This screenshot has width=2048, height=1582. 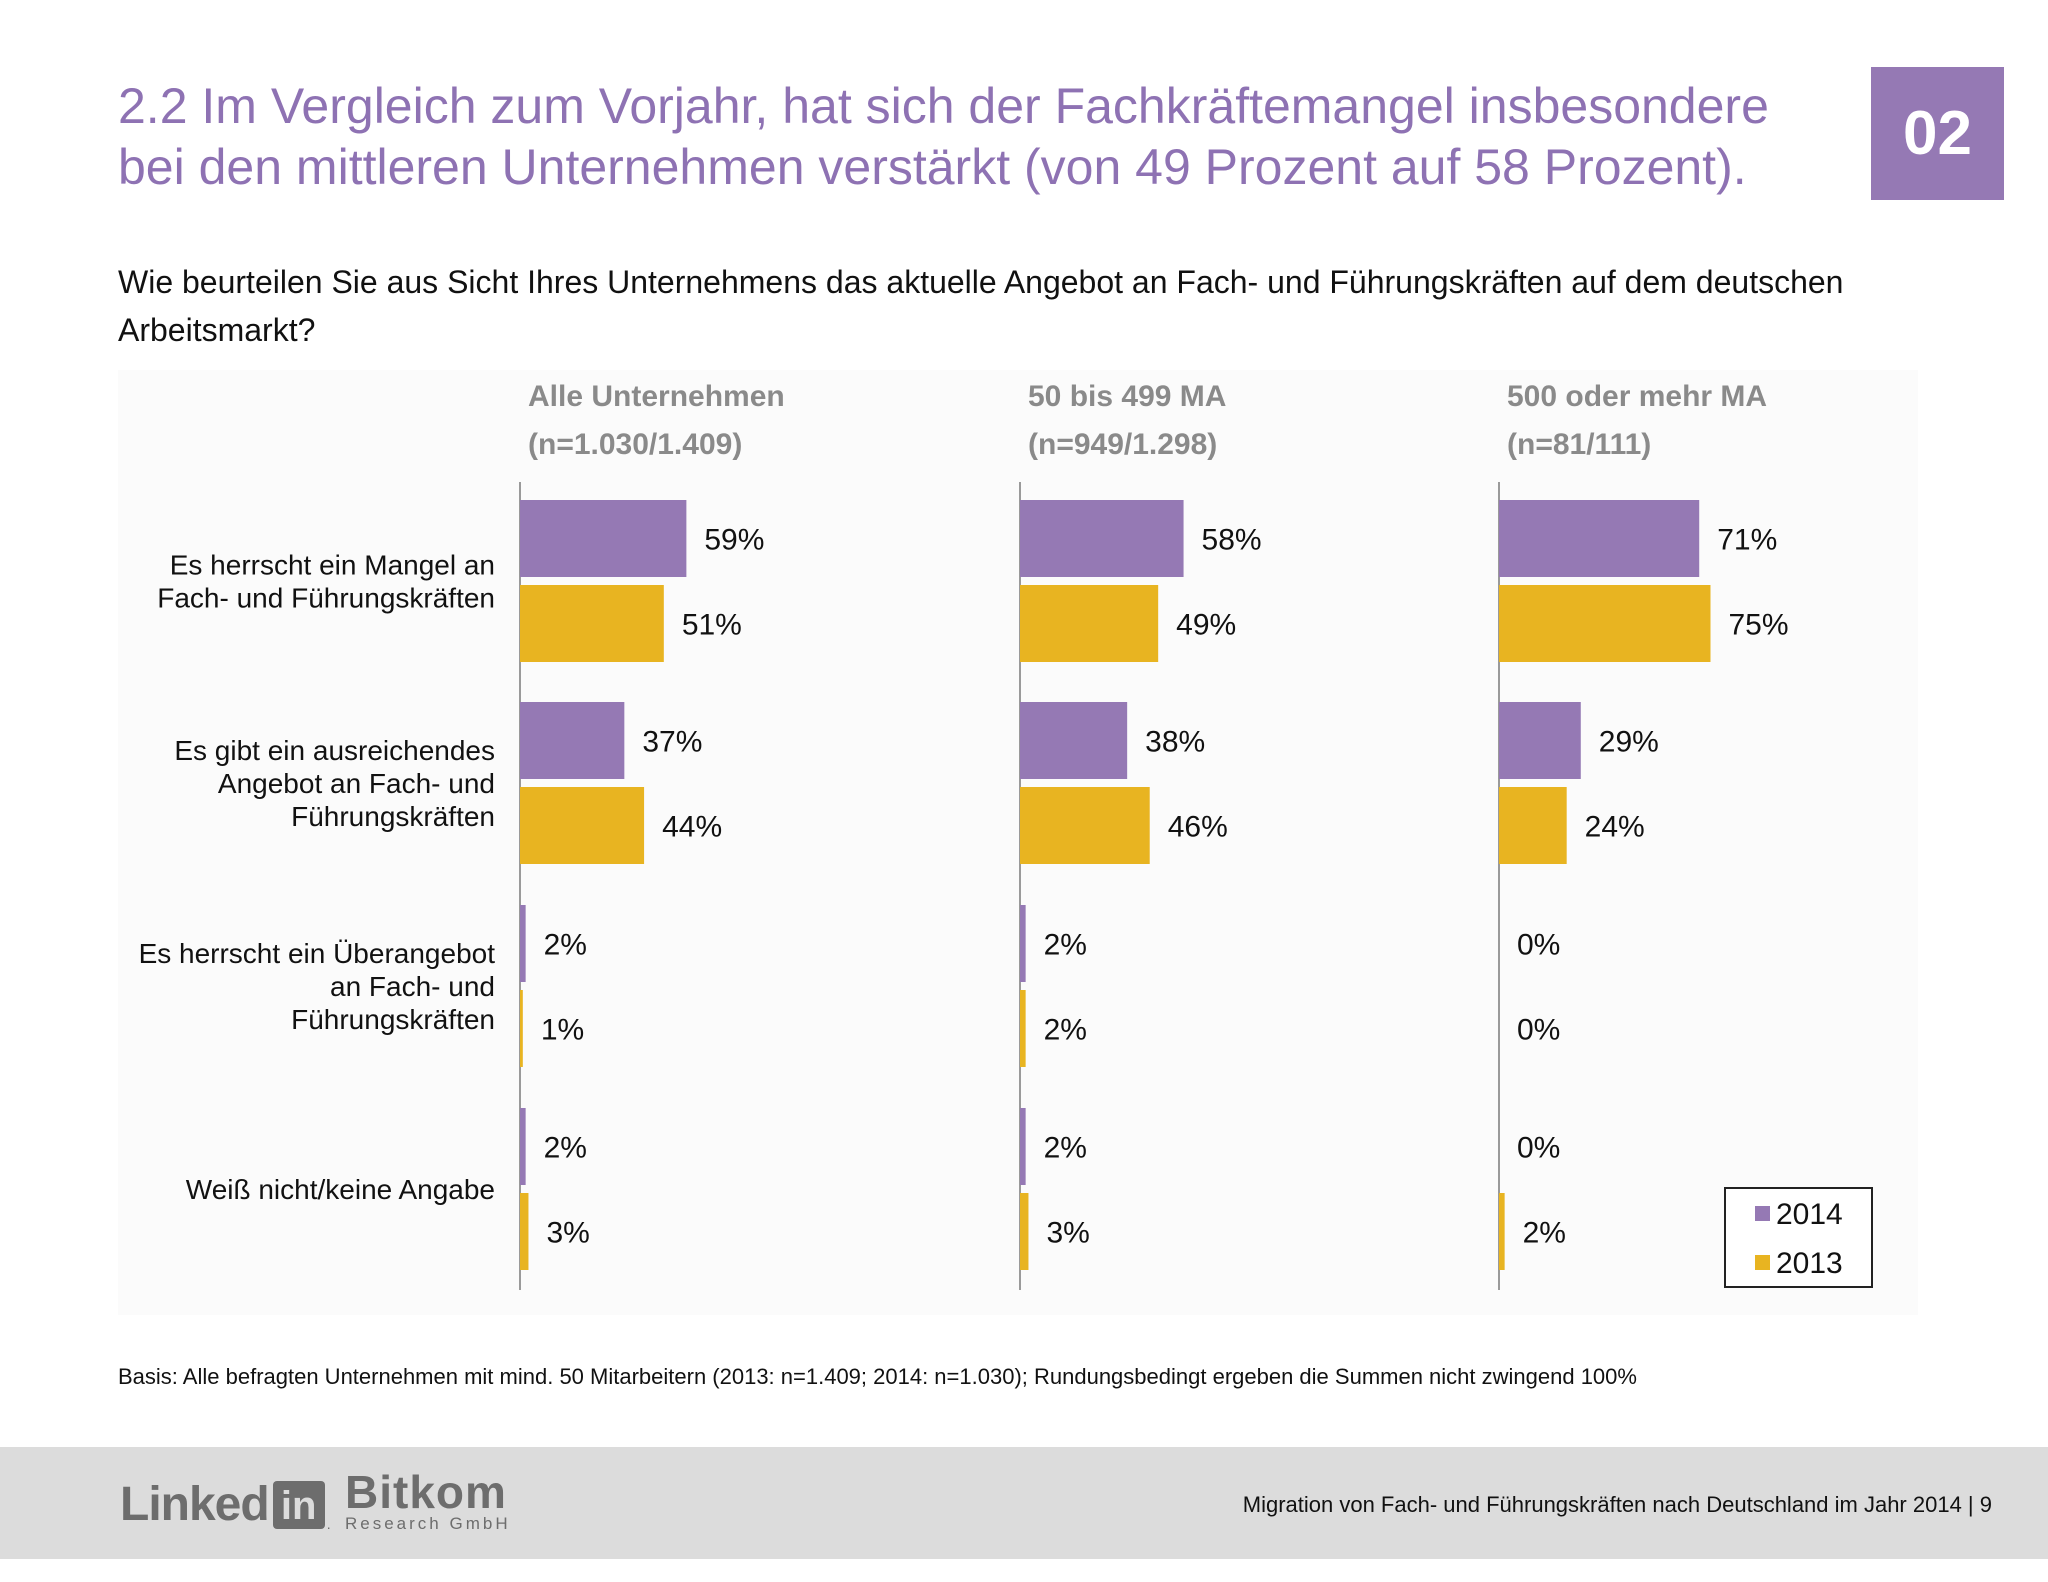 What do you see at coordinates (412, 986) in the screenshot?
I see `category-label: an Fach- und` at bounding box center [412, 986].